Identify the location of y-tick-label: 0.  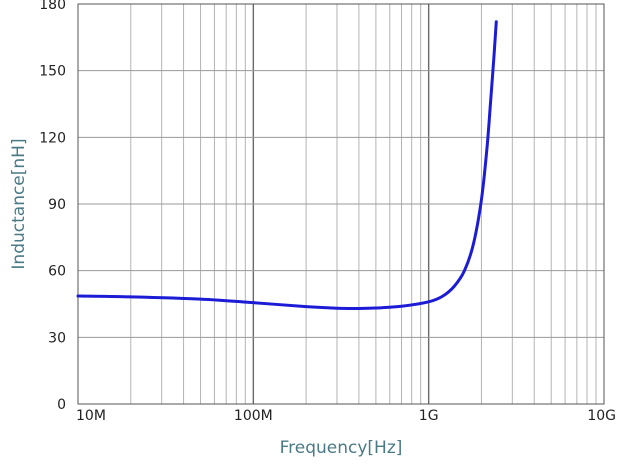
(61, 405).